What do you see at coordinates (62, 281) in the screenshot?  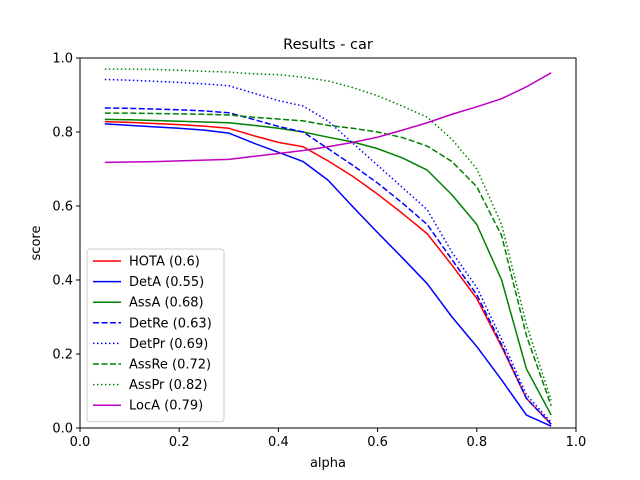 I see `y-tick-label-2: 0.4` at bounding box center [62, 281].